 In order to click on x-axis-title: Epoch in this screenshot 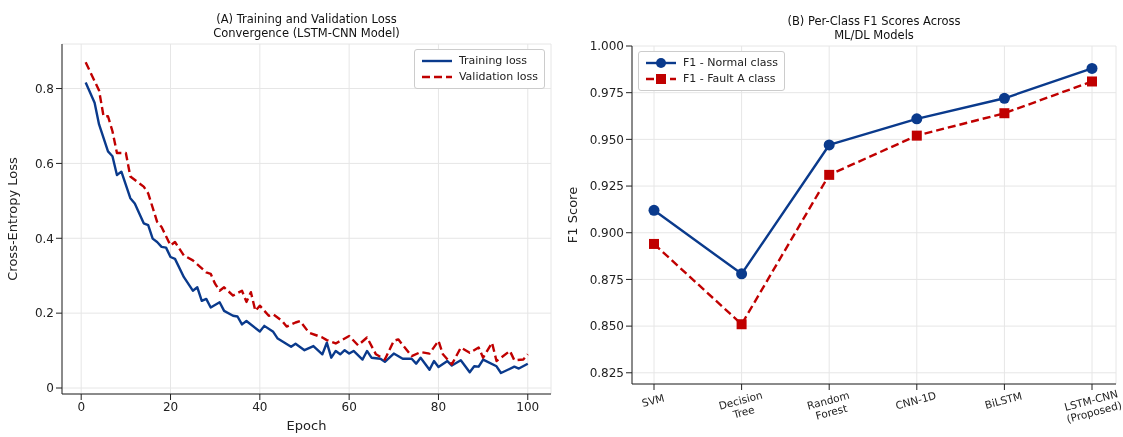, I will do `click(306, 425)`.